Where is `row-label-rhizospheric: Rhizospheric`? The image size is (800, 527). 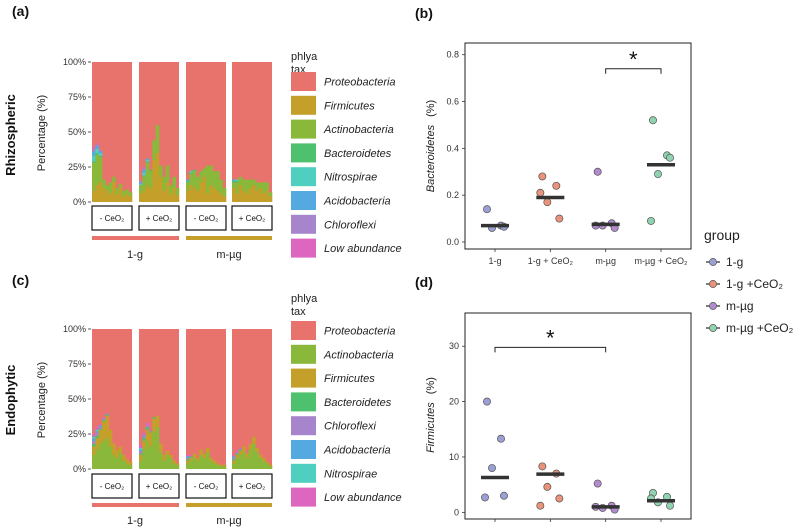
row-label-rhizospheric: Rhizospheric is located at coordinates (10, 135).